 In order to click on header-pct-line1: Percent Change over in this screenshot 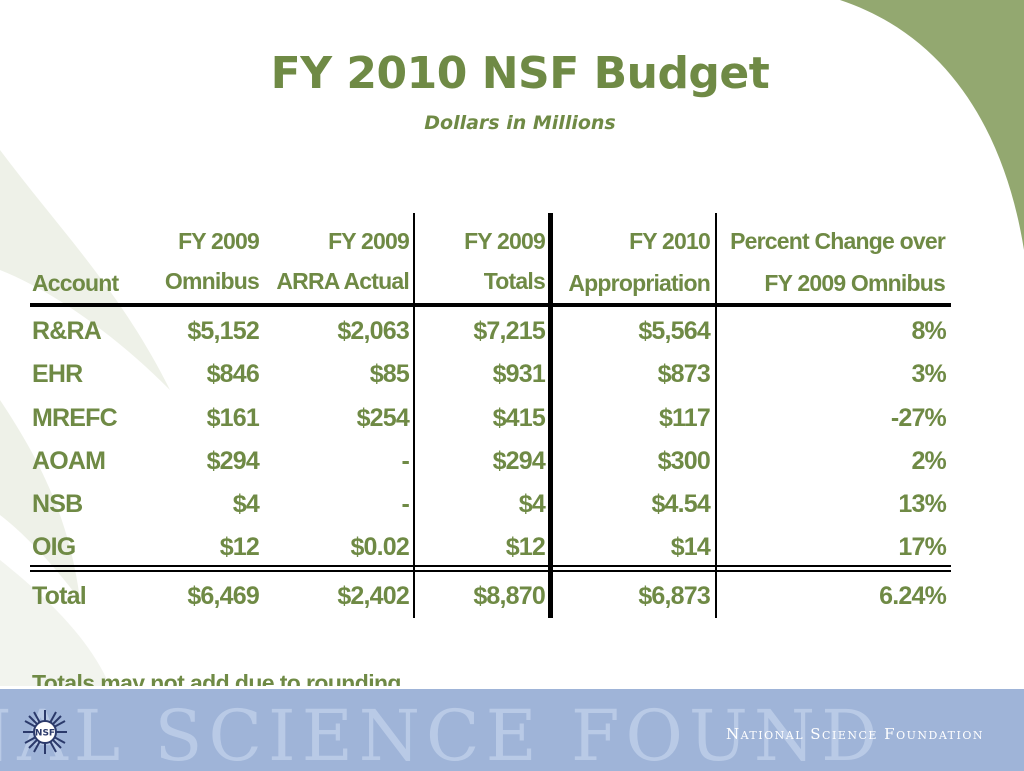, I will do `click(838, 241)`.